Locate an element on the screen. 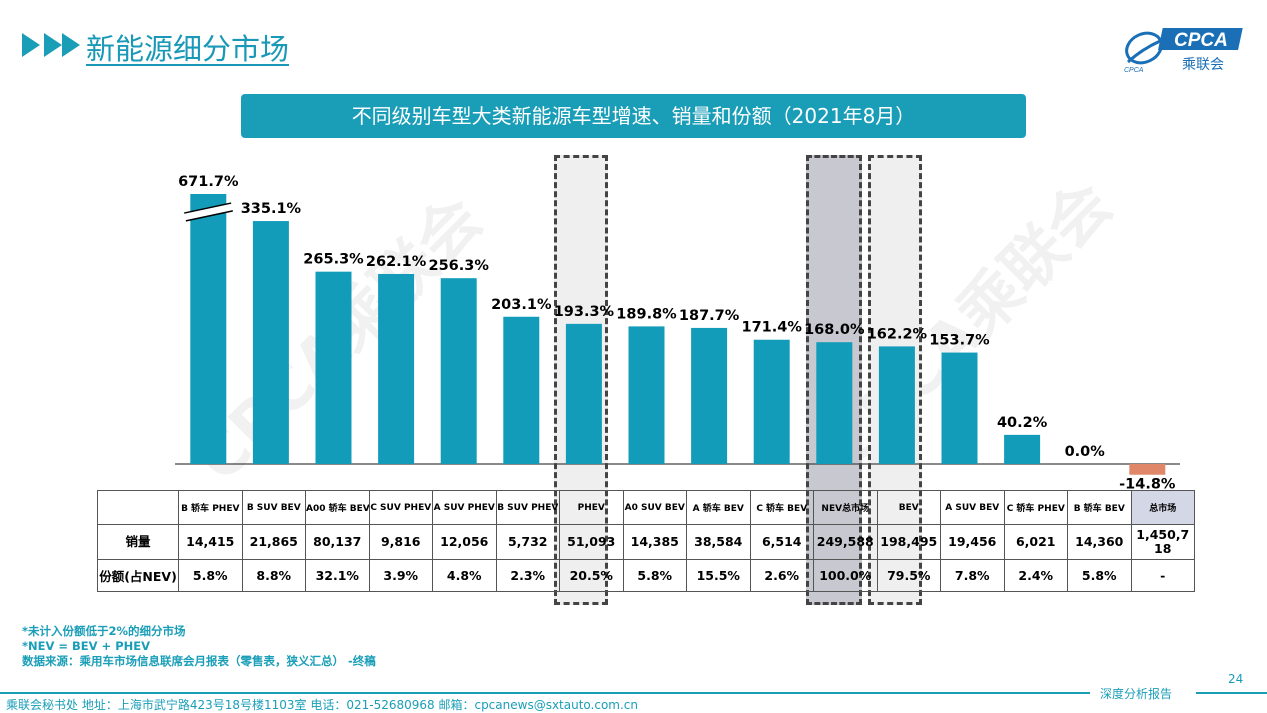 The height and width of the screenshot is (713, 1267). table-share-cell: 3.9% is located at coordinates (400, 575).